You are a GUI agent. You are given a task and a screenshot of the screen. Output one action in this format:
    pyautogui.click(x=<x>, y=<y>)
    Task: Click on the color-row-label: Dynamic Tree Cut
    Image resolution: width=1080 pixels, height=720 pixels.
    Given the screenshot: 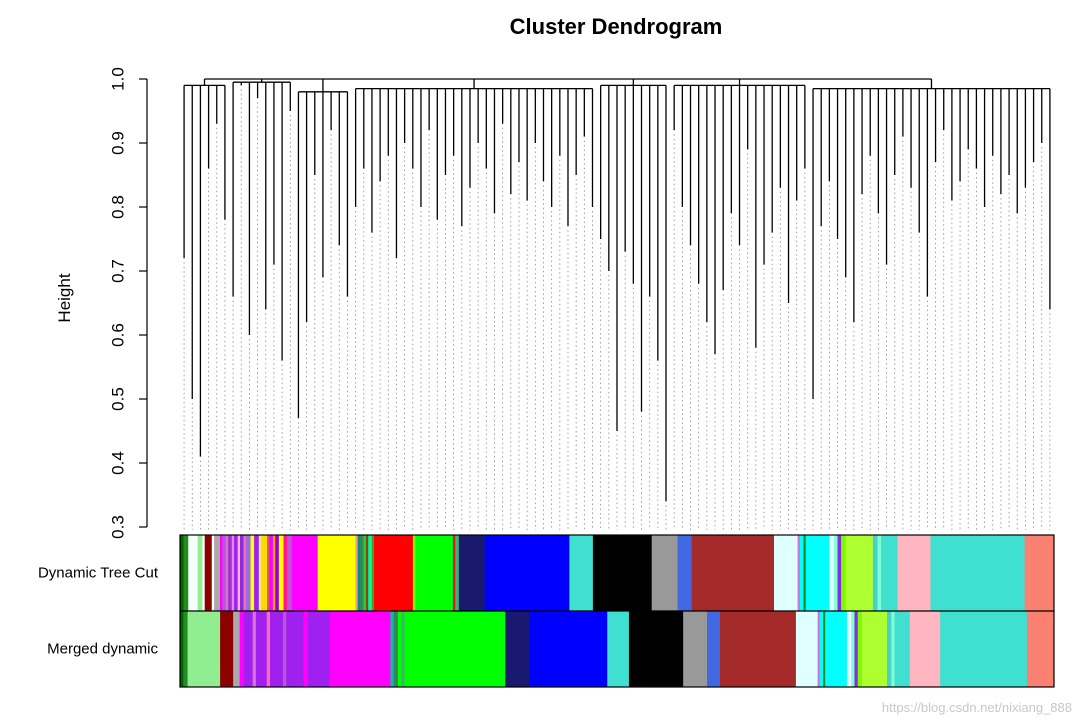 What is the action you would take?
    pyautogui.click(x=98, y=573)
    